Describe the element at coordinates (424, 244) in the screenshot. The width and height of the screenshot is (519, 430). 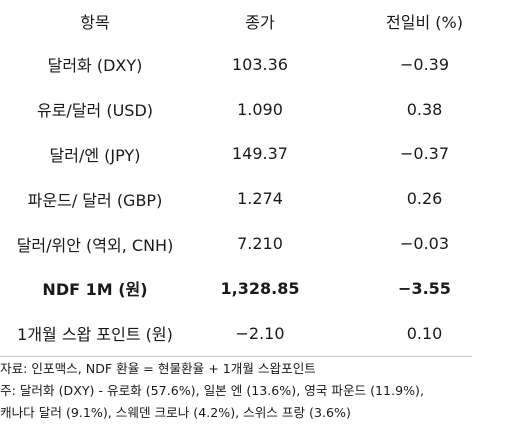
I see `cell-change: −0.03` at that location.